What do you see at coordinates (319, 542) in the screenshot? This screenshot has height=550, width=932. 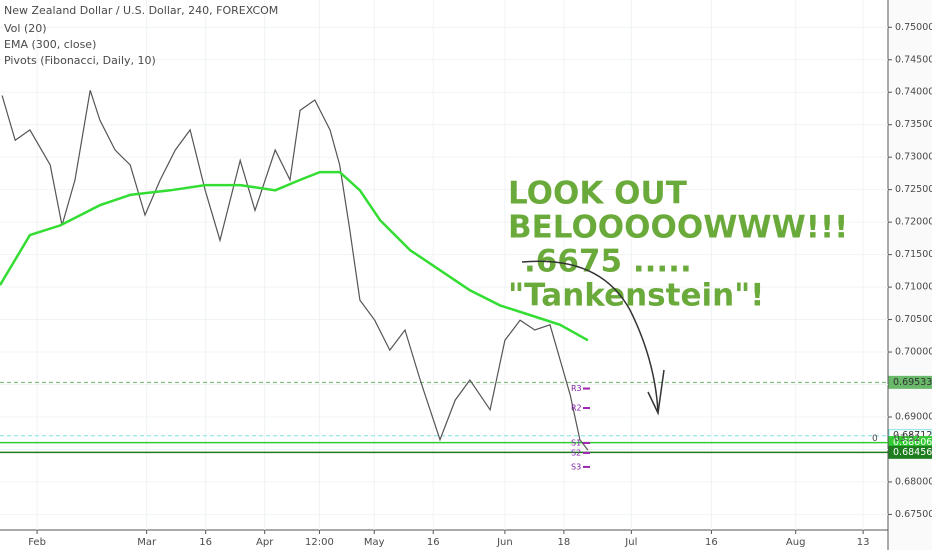 I see `x-tick-label: 12:00` at bounding box center [319, 542].